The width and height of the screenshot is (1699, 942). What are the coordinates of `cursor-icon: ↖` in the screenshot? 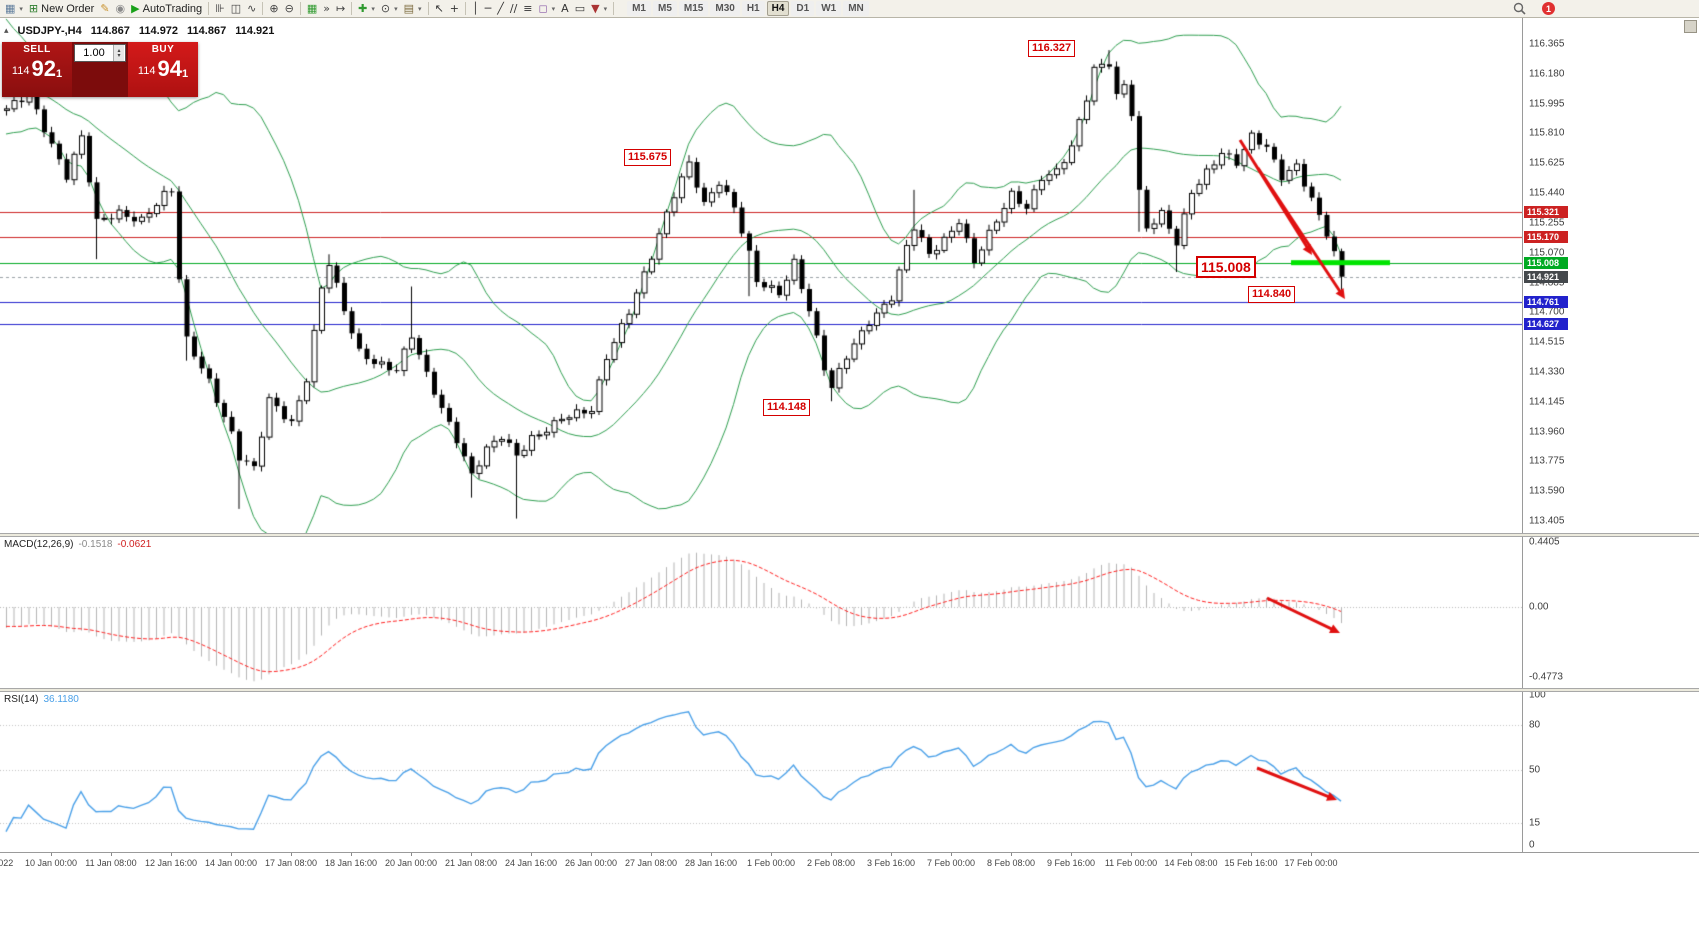 It's located at (439, 8).